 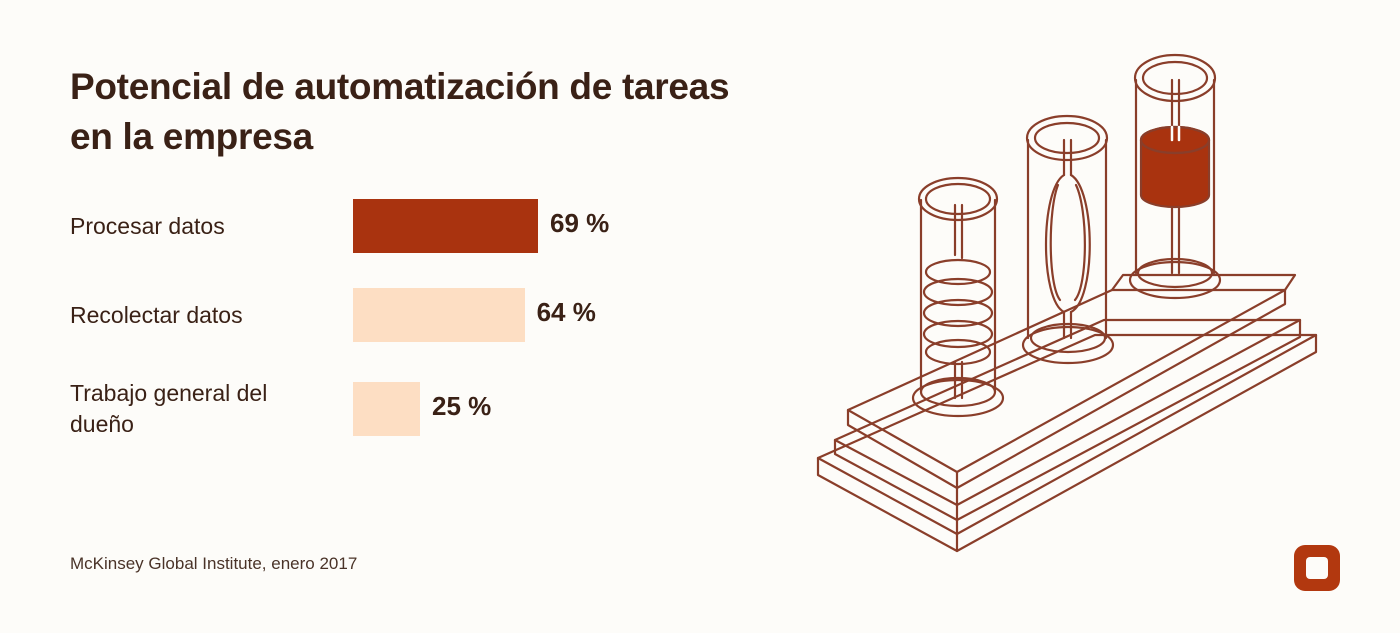 I want to click on bar-label: Procesar datos, so click(x=147, y=226).